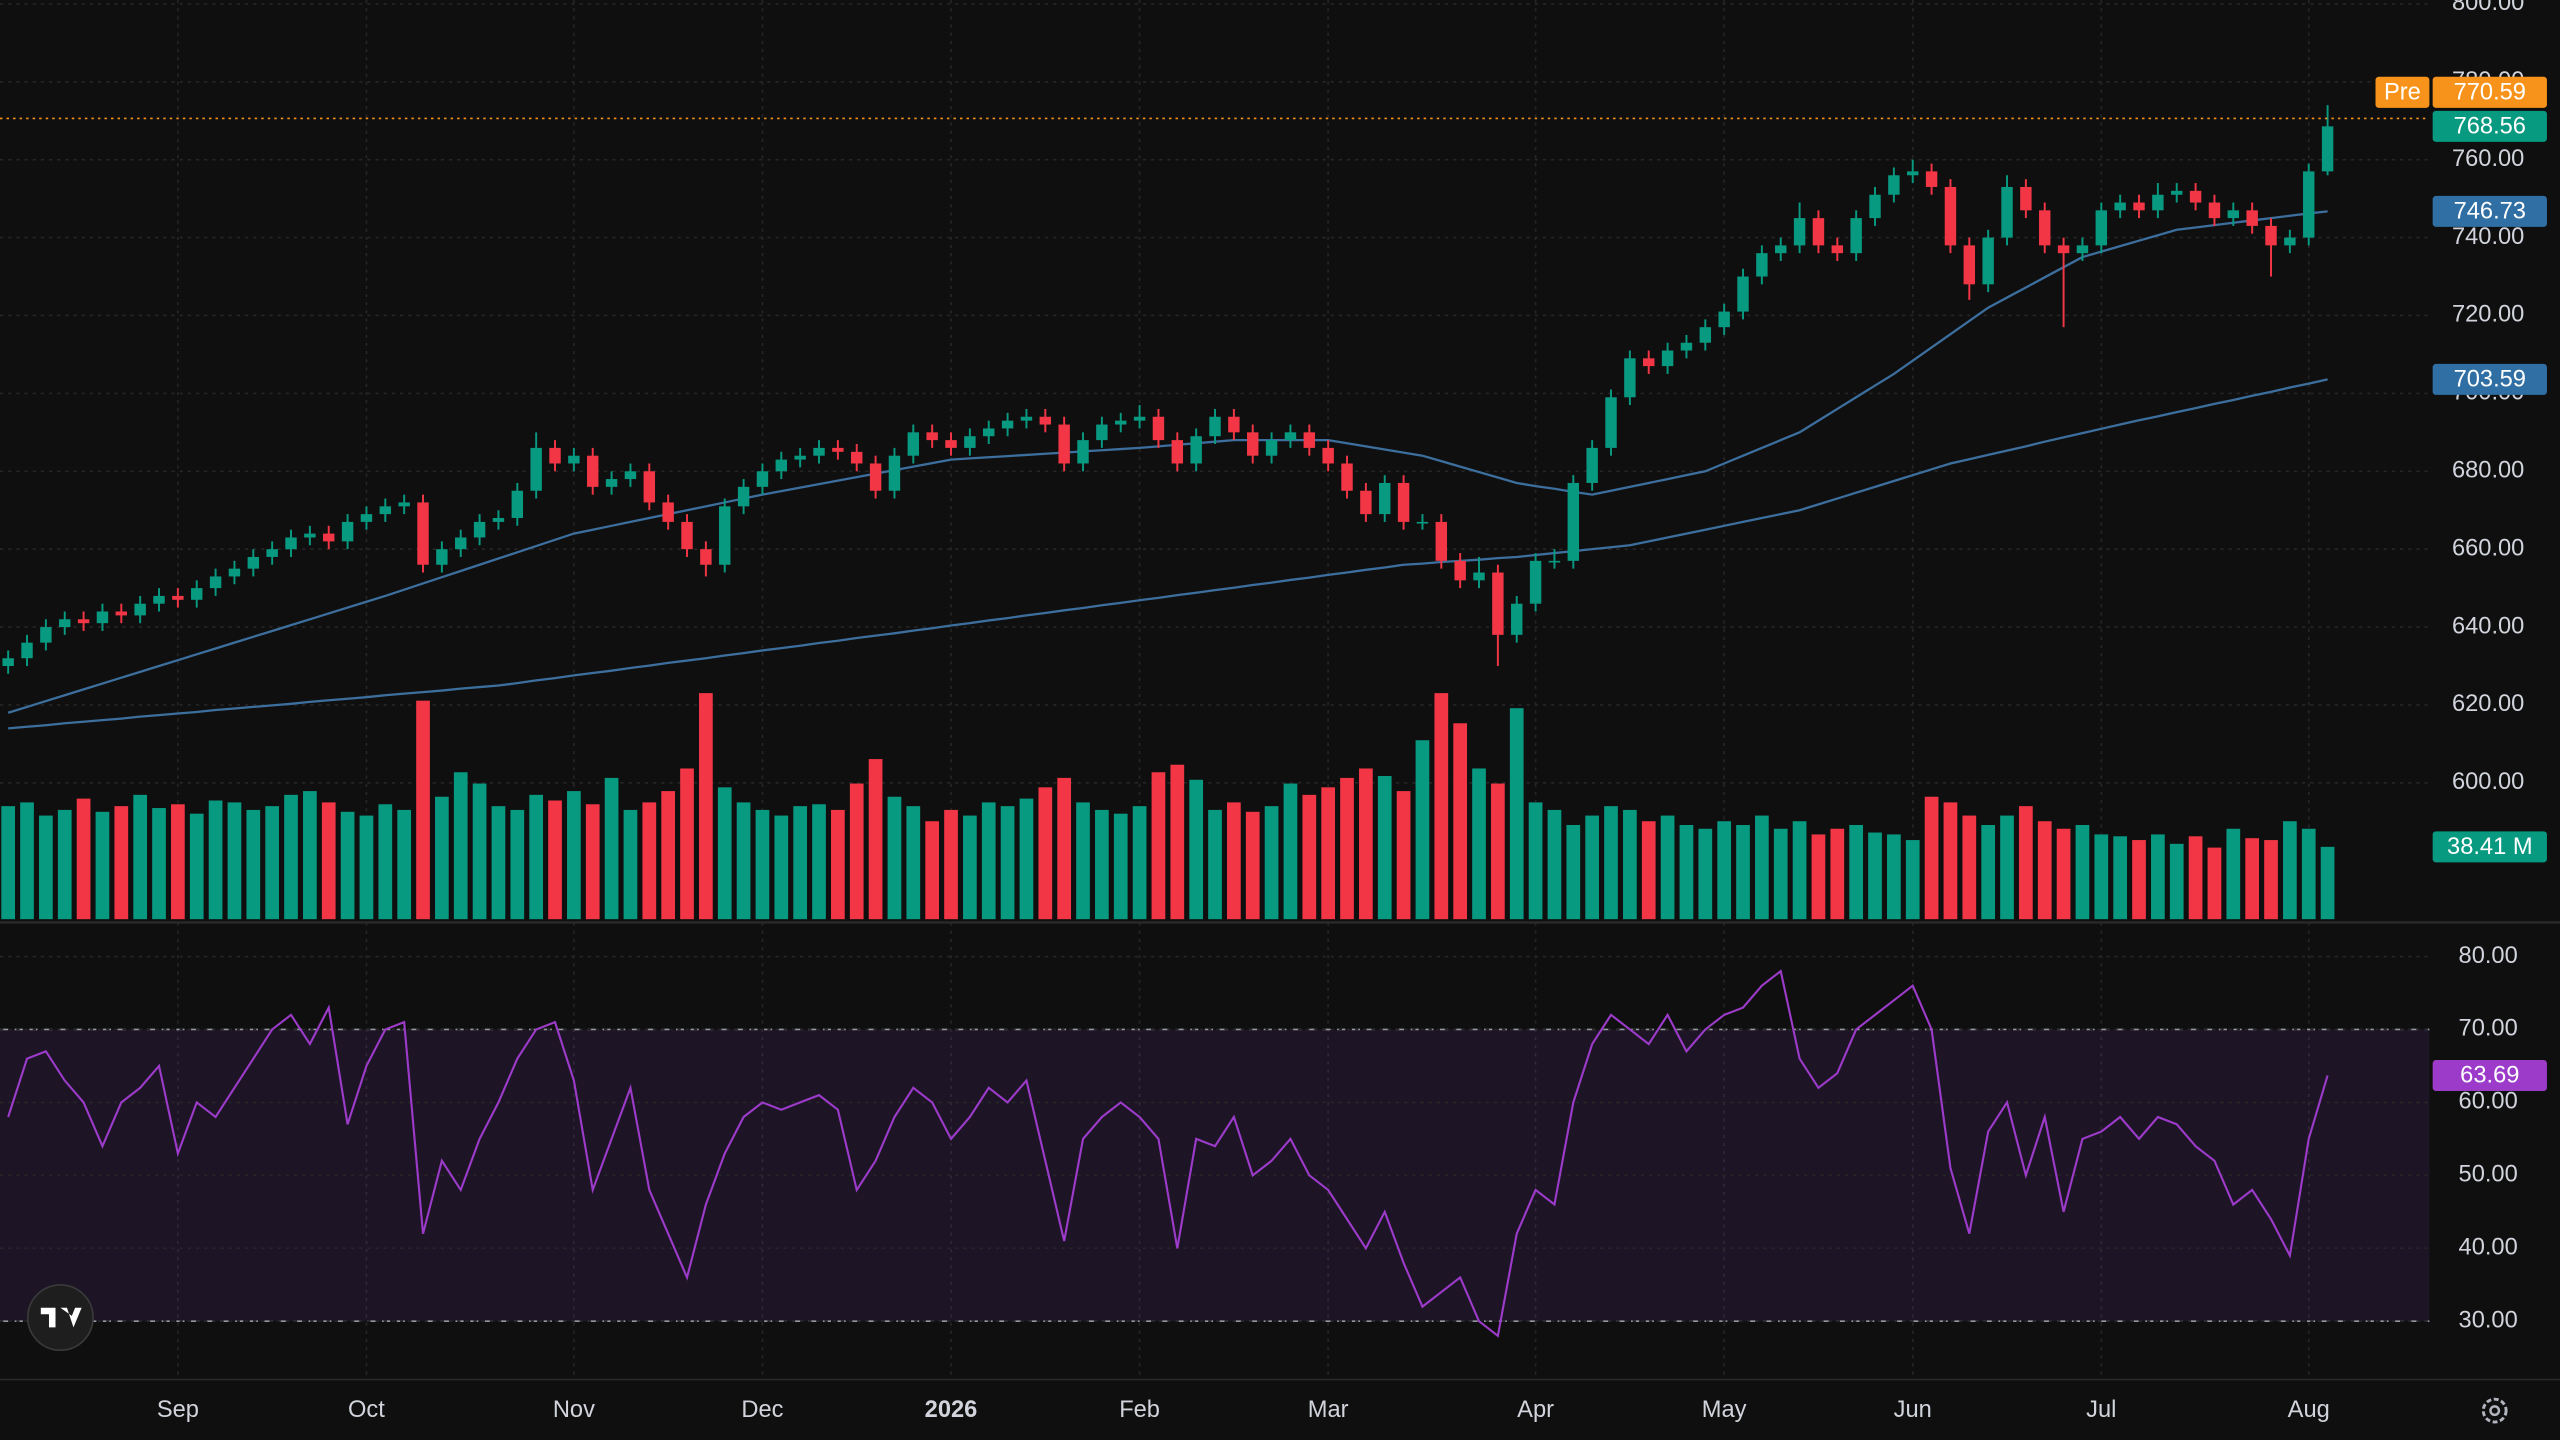 This screenshot has height=1440, width=2560. Describe the element at coordinates (2489, 1076) in the screenshot. I see `rsi-label: 63.69` at that location.